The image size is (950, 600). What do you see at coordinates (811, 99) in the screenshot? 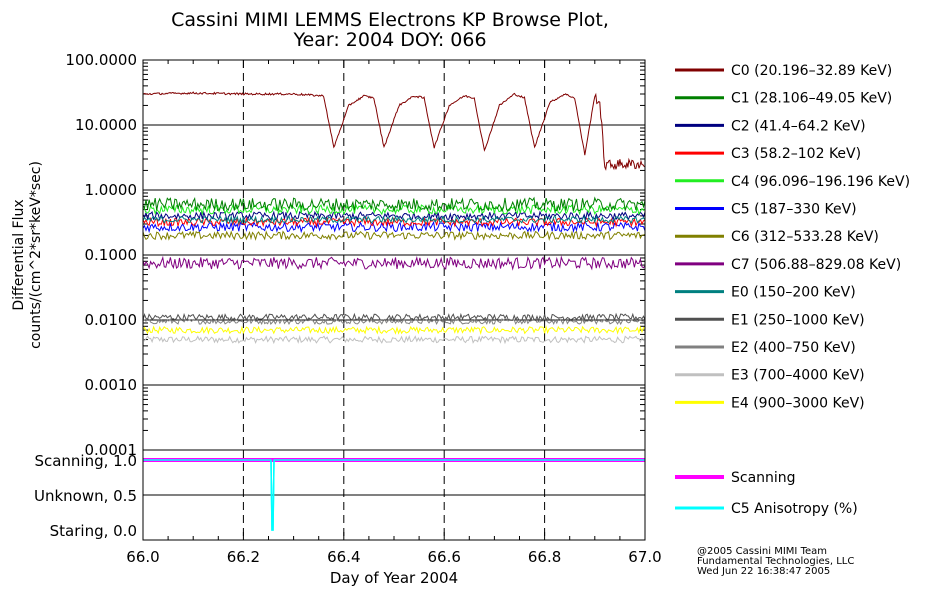
I see `legend-label-c1: C1 (28.106–49.05 KeV)` at bounding box center [811, 99].